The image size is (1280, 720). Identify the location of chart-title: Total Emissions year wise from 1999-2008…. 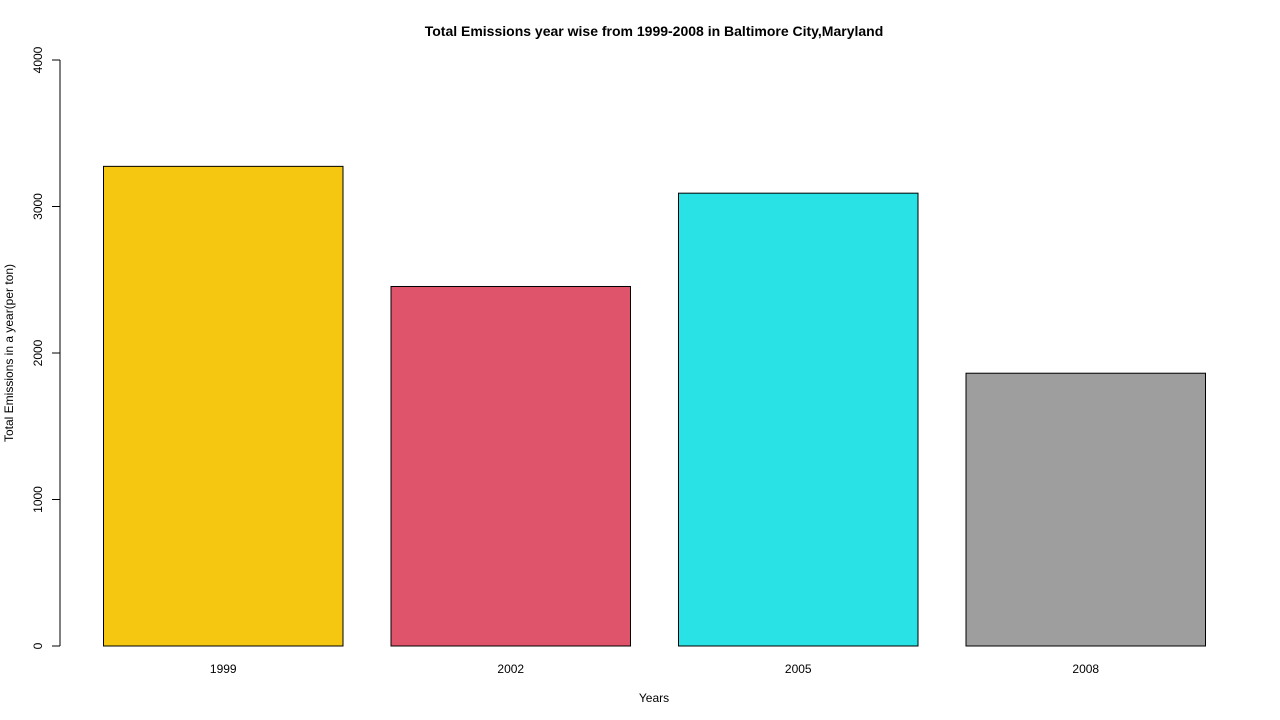
(654, 31).